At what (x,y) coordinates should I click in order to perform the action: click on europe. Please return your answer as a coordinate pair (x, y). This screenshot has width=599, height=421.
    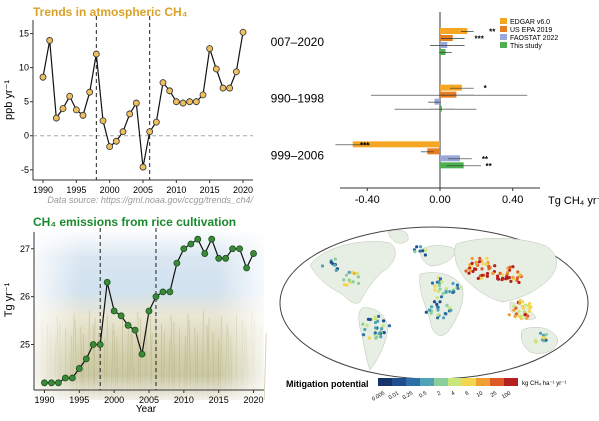
    Looking at the image, I should click on (438, 256).